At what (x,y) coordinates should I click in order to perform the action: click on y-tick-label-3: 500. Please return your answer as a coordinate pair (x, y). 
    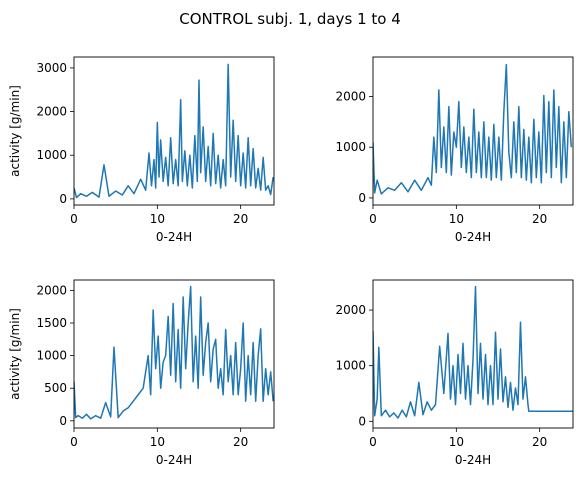
    Looking at the image, I should click on (55, 388).